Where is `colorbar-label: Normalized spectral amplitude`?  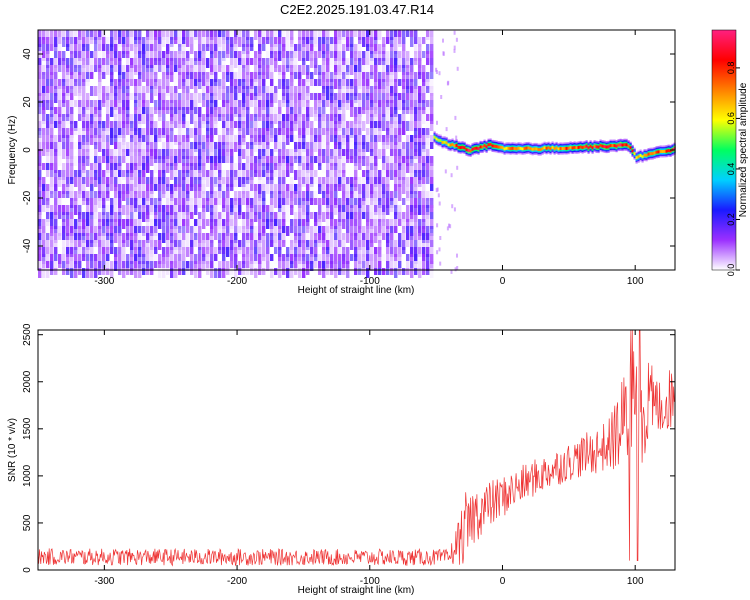 colorbar-label: Normalized spectral amplitude is located at coordinates (743, 149).